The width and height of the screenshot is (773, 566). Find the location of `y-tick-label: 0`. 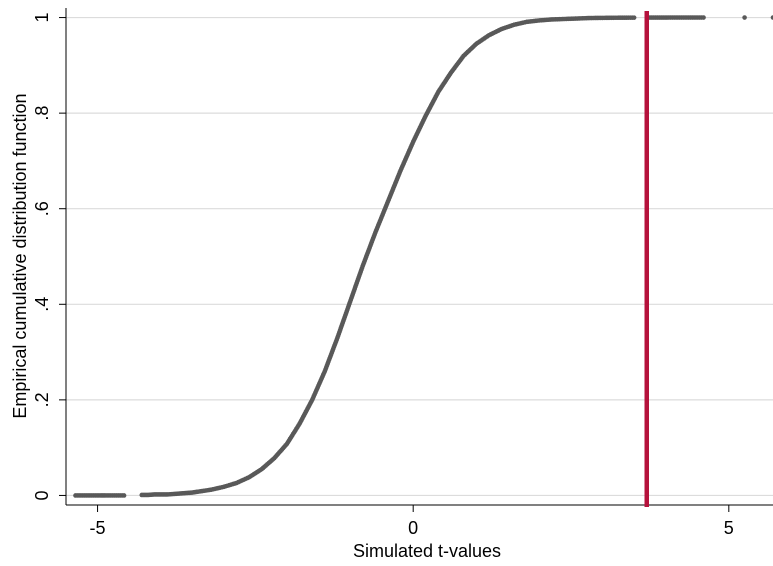

y-tick-label: 0 is located at coordinates (42, 495).